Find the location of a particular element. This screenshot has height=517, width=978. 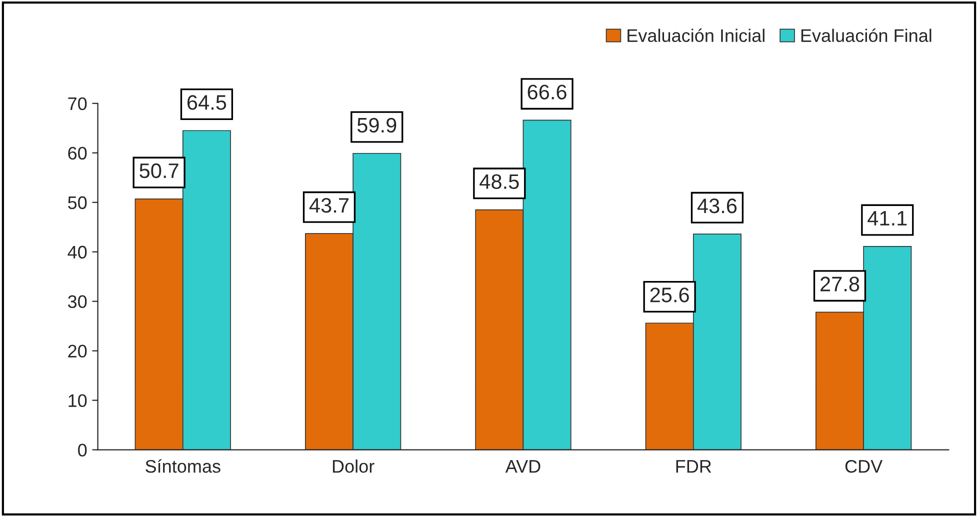

x-tick-label: CDV is located at coordinates (864, 466).